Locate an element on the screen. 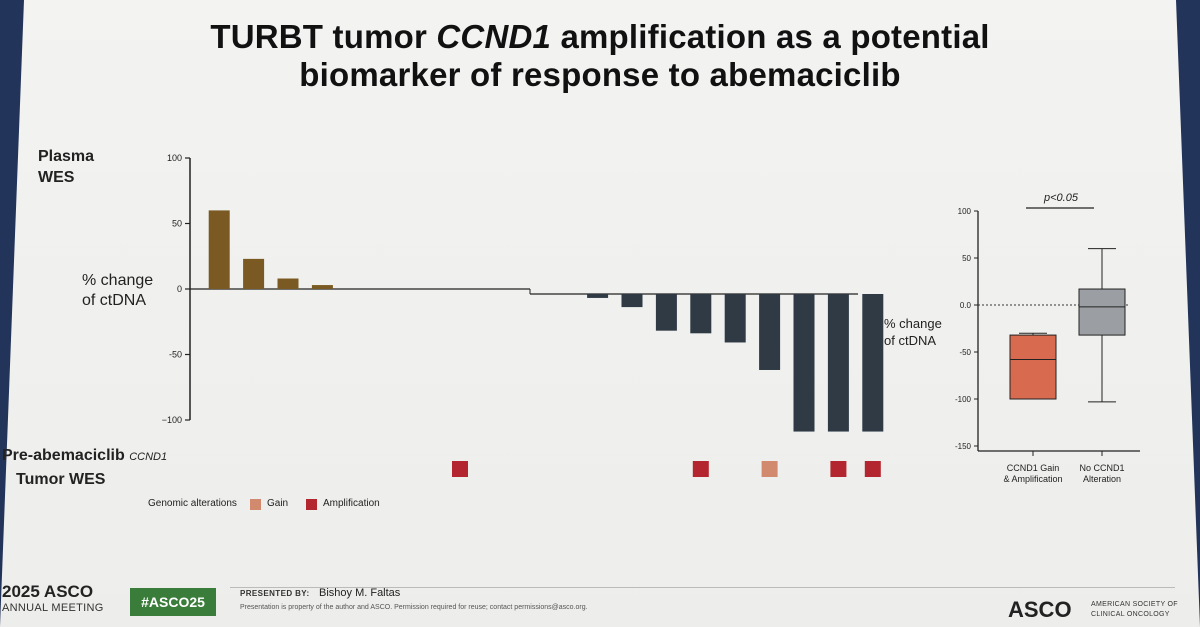  footer-divider is located at coordinates (702, 587).